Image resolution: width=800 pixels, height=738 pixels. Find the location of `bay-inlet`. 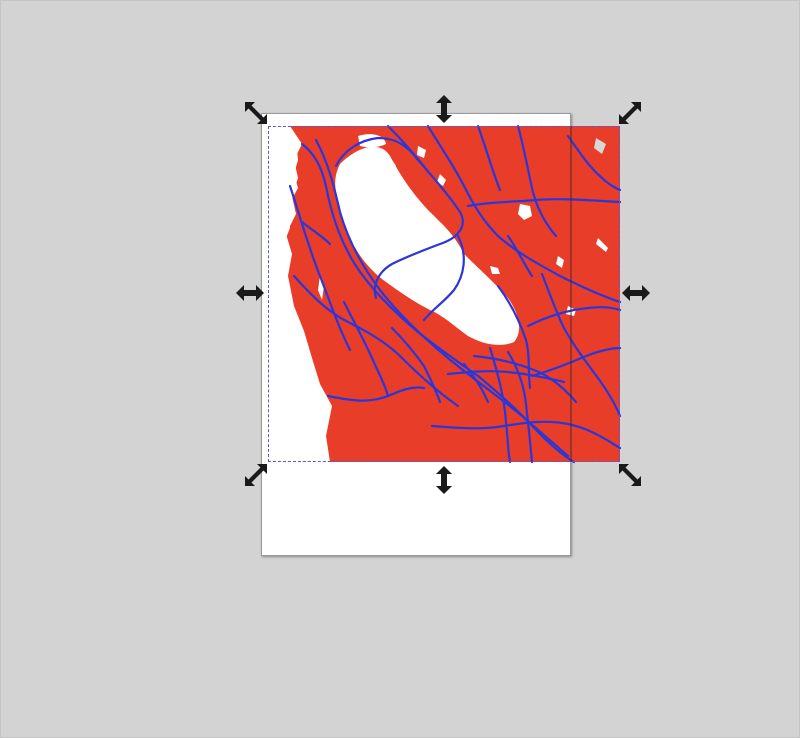

bay-inlet is located at coordinates (384, 157).